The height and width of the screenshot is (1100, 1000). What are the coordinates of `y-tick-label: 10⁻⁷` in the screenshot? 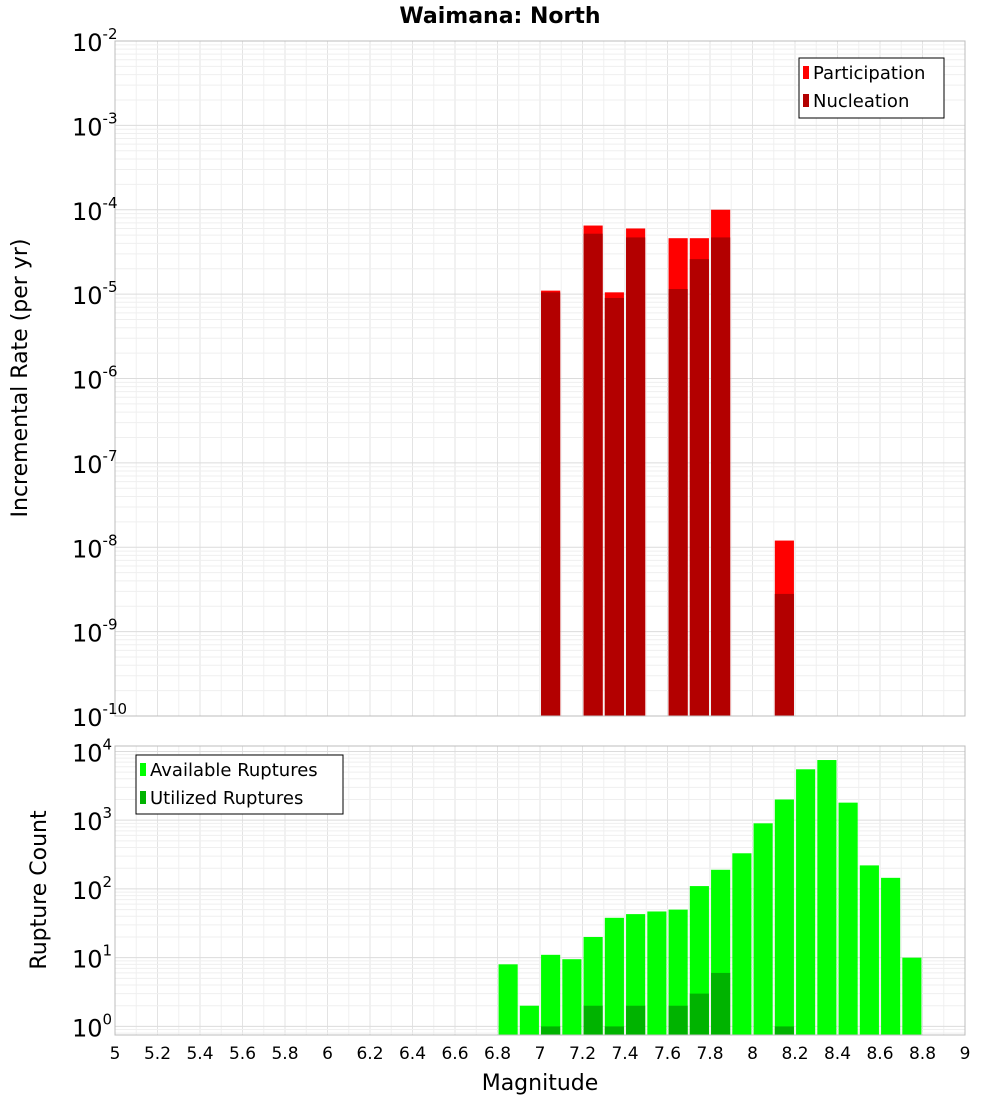 It's located at (95, 463).